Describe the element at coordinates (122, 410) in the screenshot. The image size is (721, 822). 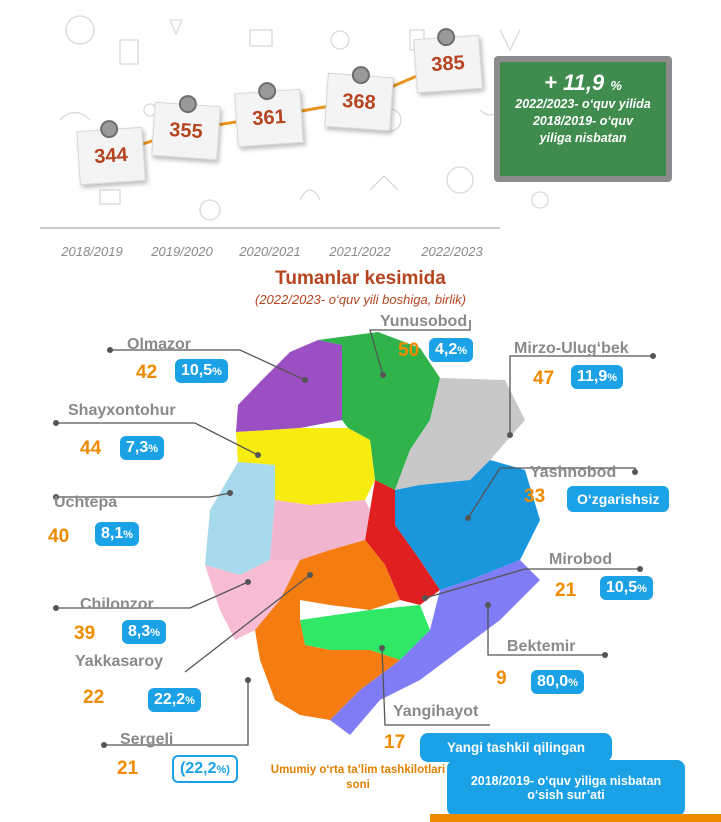
I see `district-name-shayxontohur: Shayxontohur` at that location.